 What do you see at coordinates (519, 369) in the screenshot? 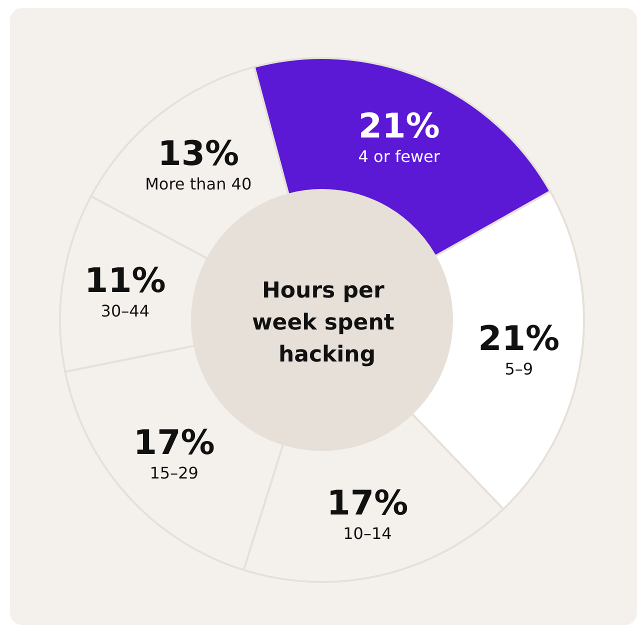
I see `slice-label: 5–9` at bounding box center [519, 369].